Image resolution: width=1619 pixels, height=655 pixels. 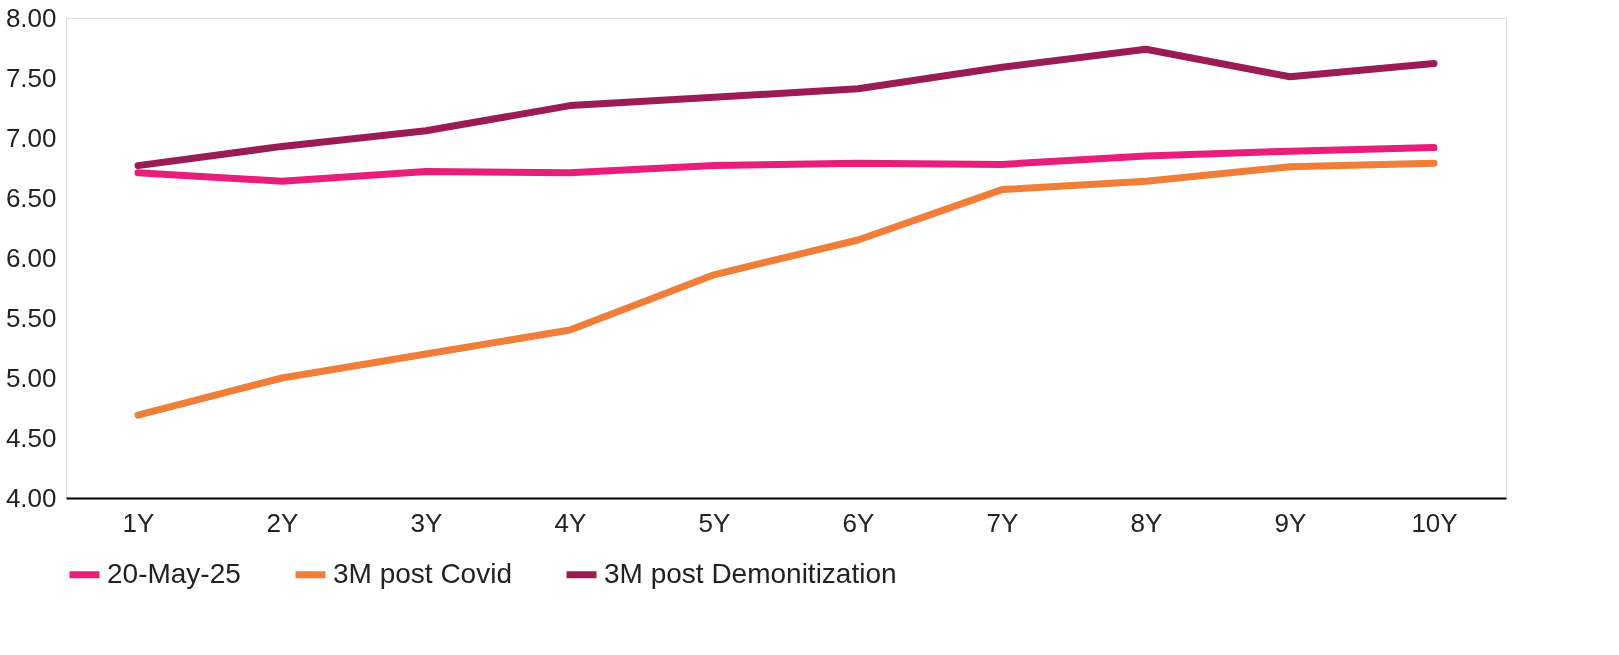 I want to click on y-tick-label: 5.50, so click(x=31, y=317).